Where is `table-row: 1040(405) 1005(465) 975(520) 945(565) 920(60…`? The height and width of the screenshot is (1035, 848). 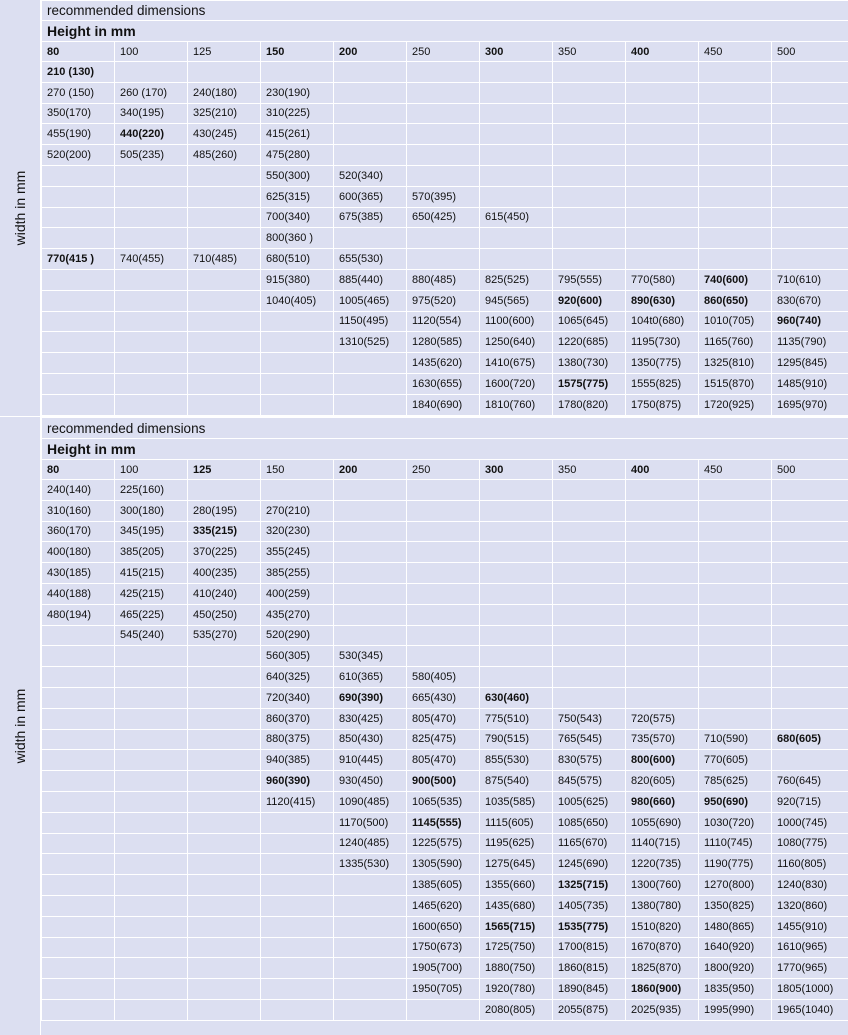
table-row: 1040(405) 1005(465) 975(520) 945(565) 920(60… is located at coordinates (444, 300).